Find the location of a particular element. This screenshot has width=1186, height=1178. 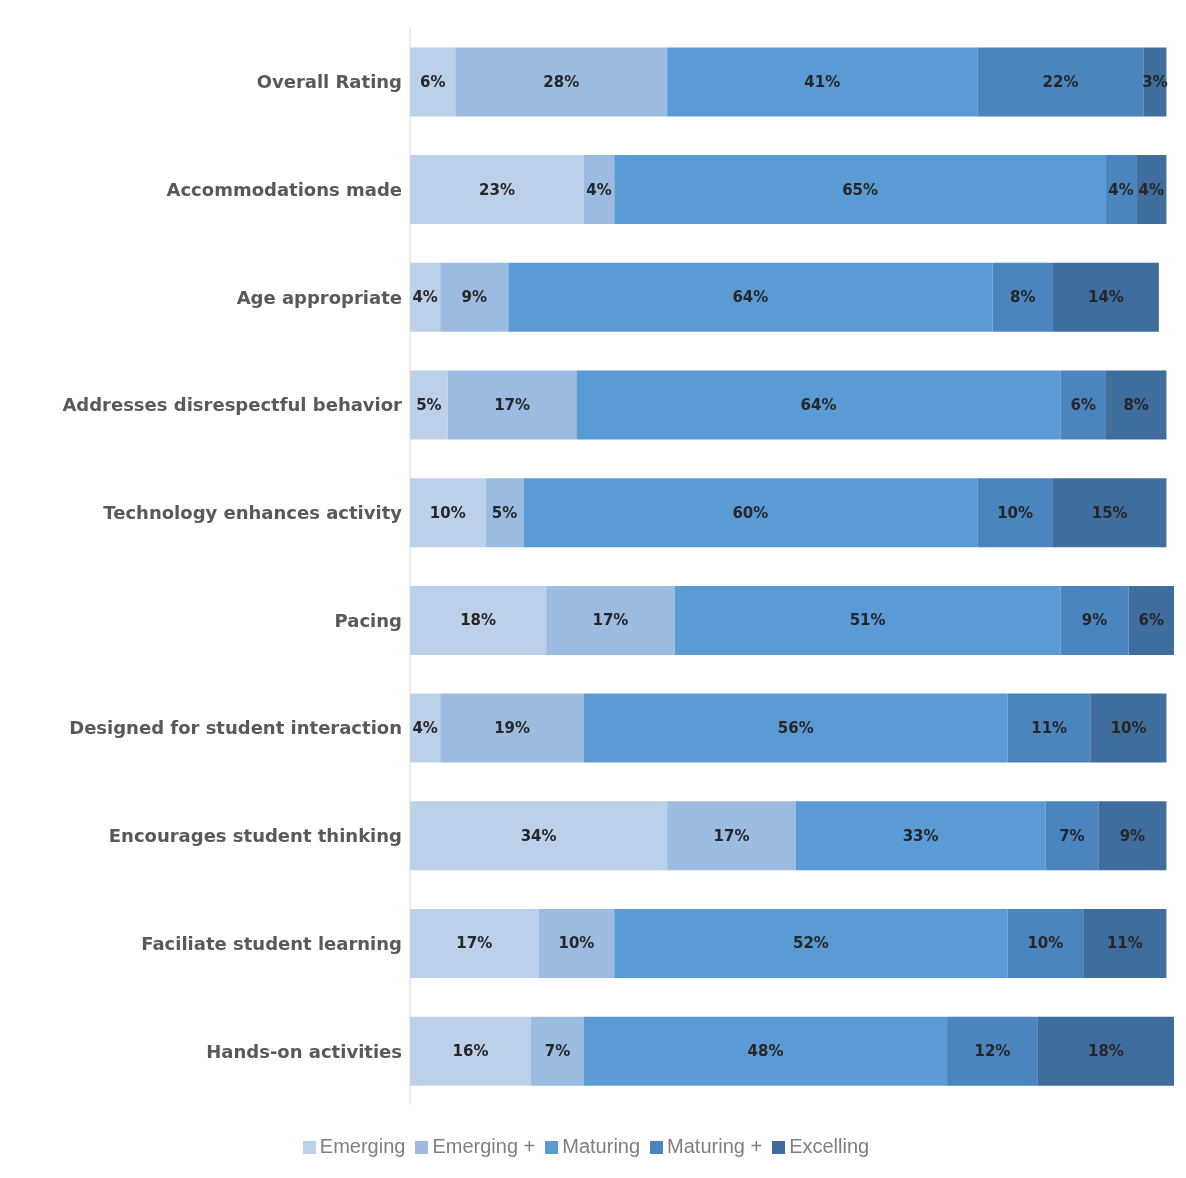

legend-label: Emerging + is located at coordinates (484, 1146).